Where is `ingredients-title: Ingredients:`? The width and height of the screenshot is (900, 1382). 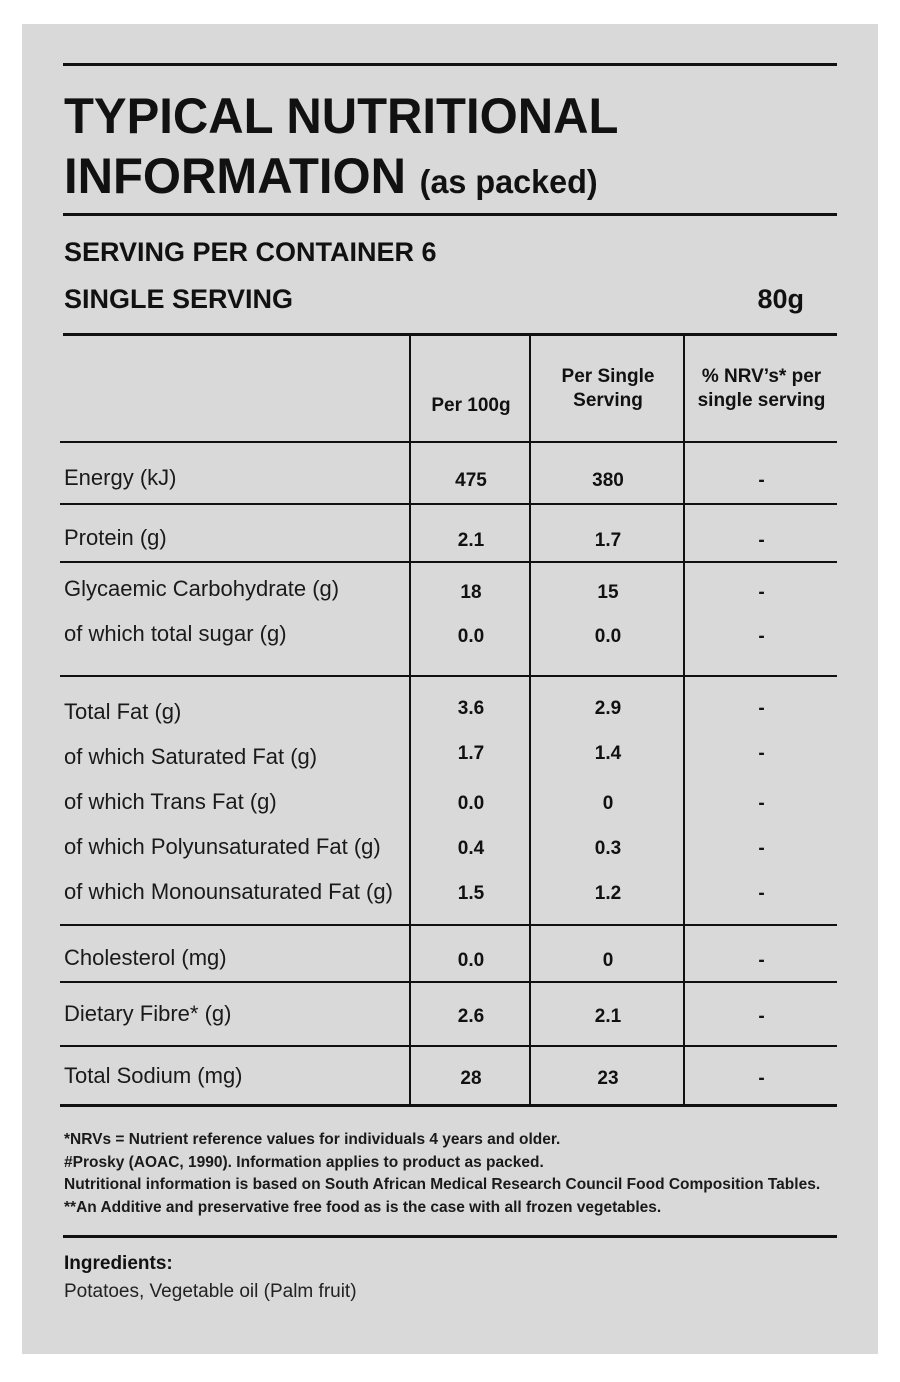 ingredients-title: Ingredients: is located at coordinates (118, 1263).